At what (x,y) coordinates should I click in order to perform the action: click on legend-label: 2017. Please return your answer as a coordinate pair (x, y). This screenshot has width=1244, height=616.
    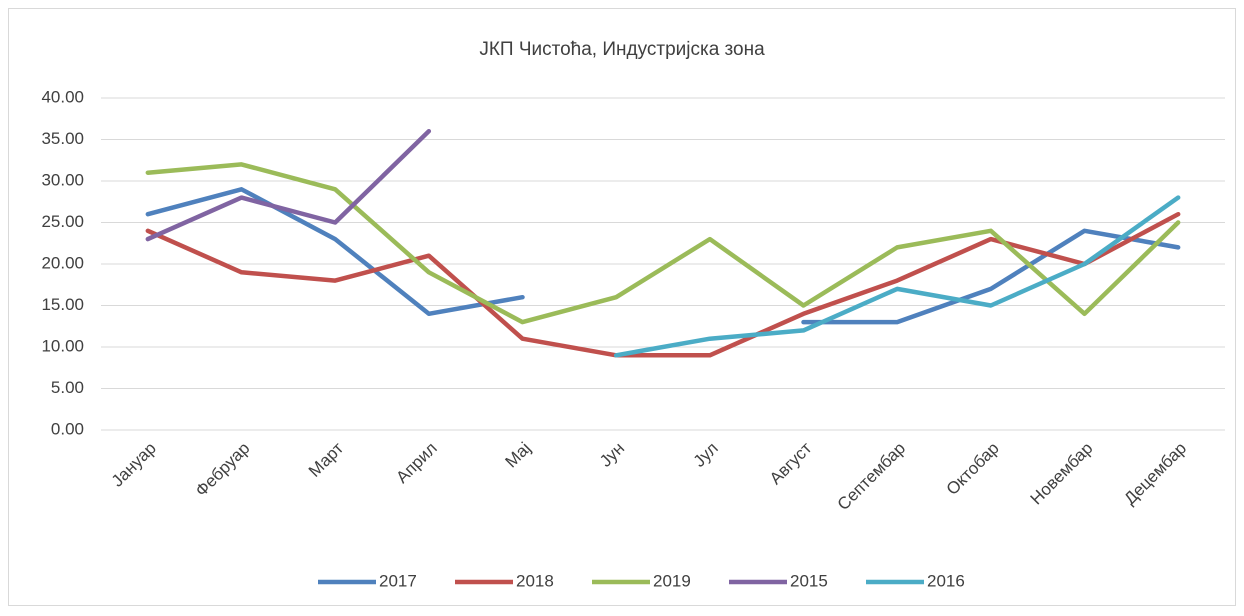
    Looking at the image, I should click on (398, 580).